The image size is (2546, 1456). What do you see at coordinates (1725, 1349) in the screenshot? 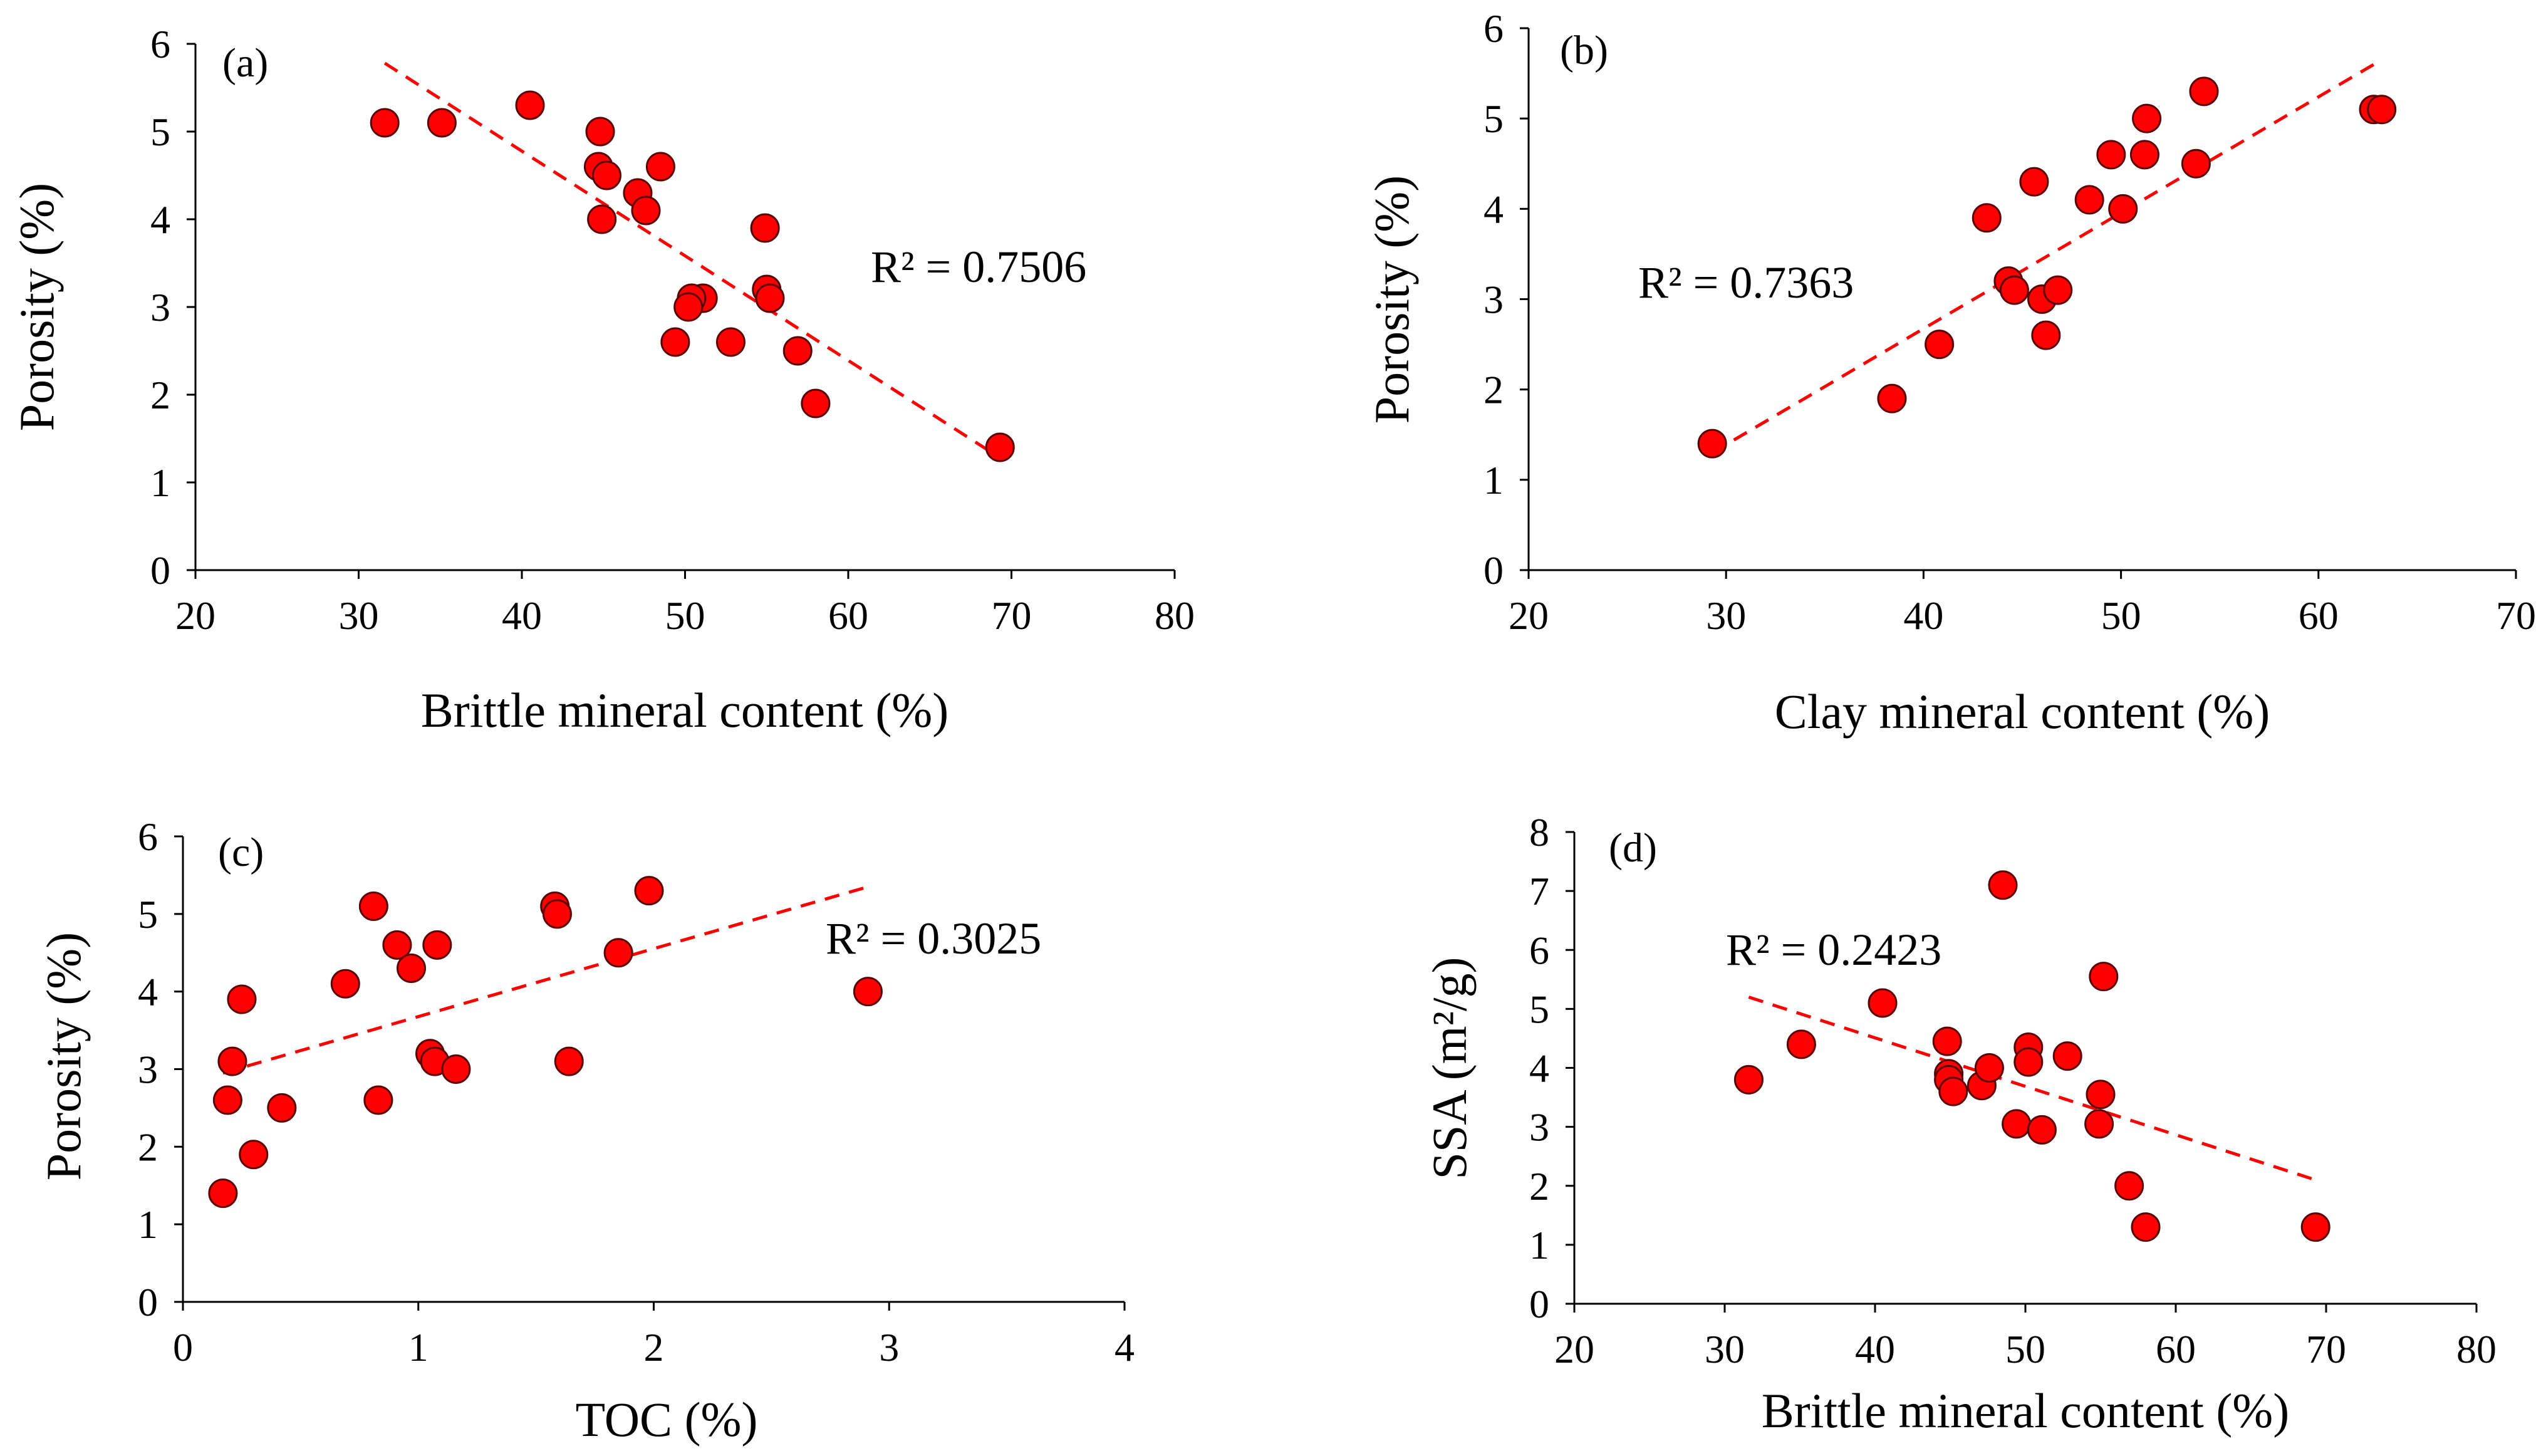
I see `x-tick-label: 30` at bounding box center [1725, 1349].